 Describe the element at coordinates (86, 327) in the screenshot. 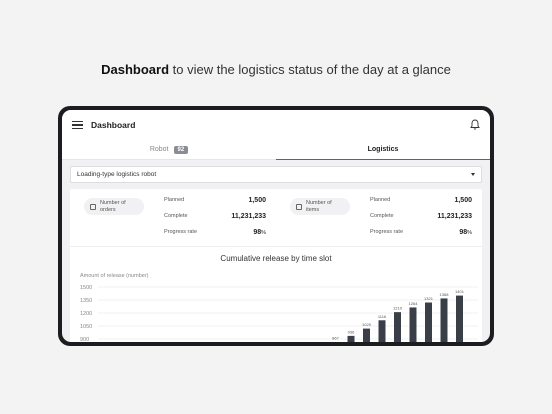

I see `y-tick-label: 1050` at that location.